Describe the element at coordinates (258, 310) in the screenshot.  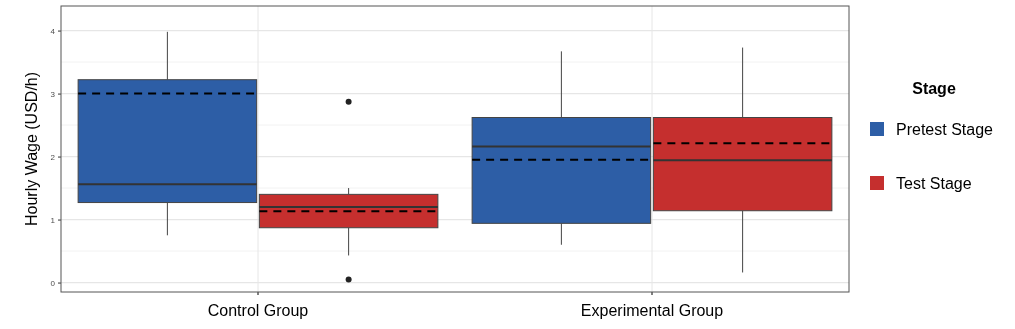
I see `x-tick-label: Control Group` at that location.